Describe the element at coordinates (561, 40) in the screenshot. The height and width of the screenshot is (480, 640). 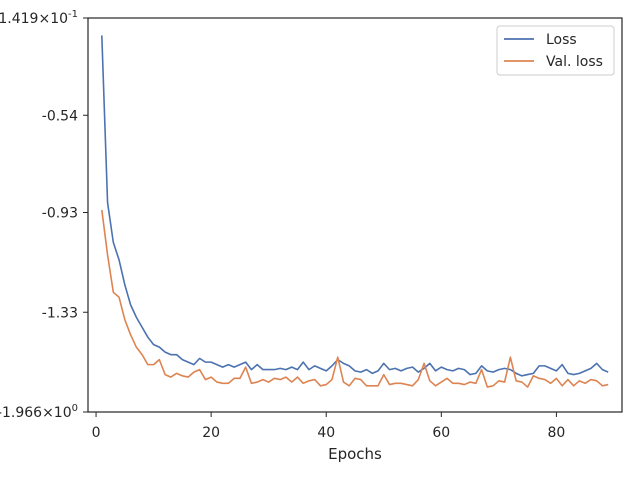
I see `legend-label-loss: Loss` at that location.